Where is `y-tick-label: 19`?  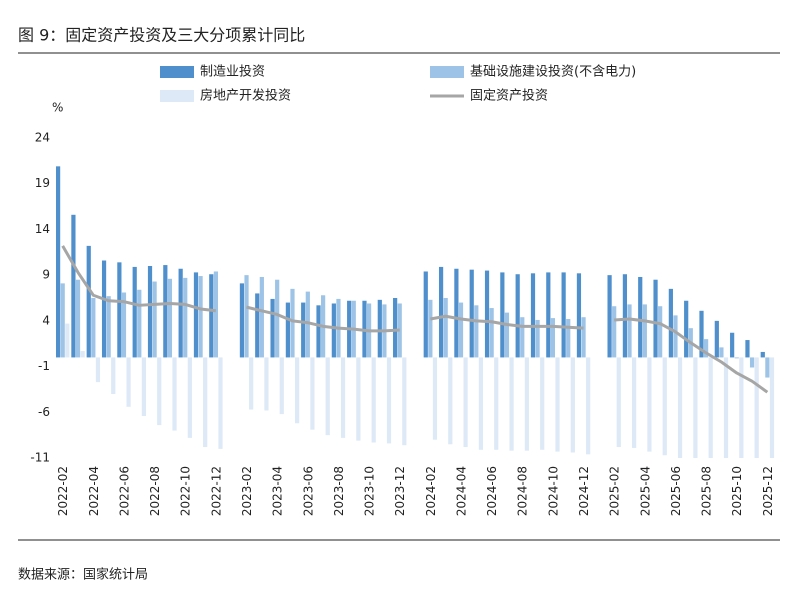 y-tick-label: 19 is located at coordinates (42, 183).